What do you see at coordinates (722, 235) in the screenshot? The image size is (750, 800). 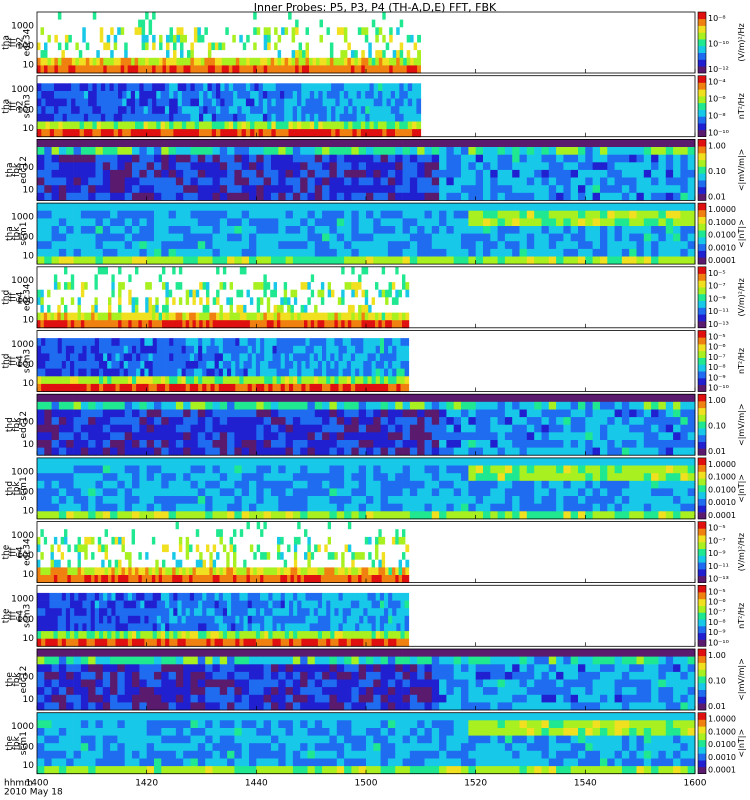 I see `colorbar-tick-label: 0.0100` at bounding box center [722, 235].